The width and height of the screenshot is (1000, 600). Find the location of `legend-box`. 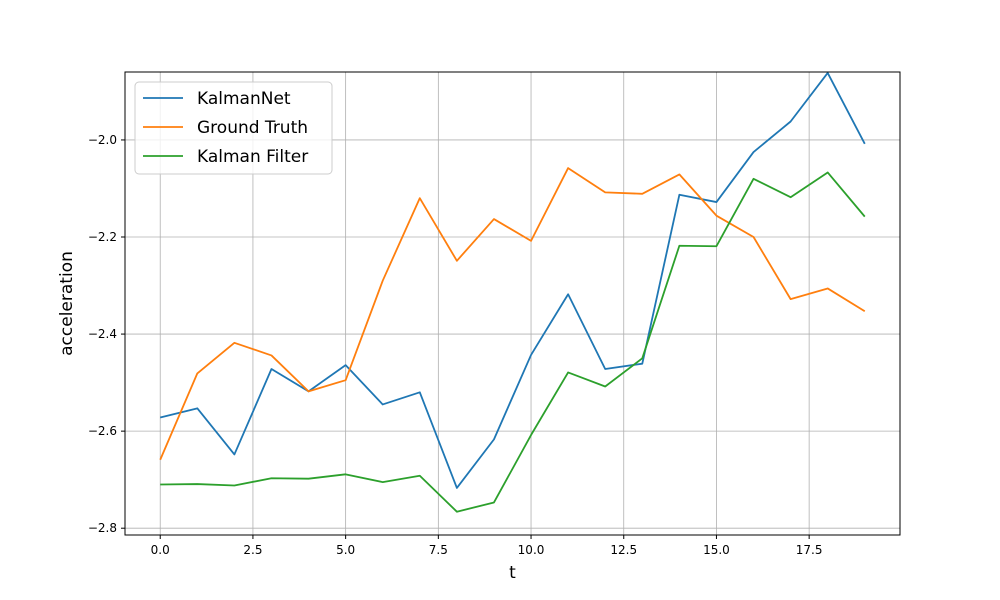

legend-box is located at coordinates (233, 128).